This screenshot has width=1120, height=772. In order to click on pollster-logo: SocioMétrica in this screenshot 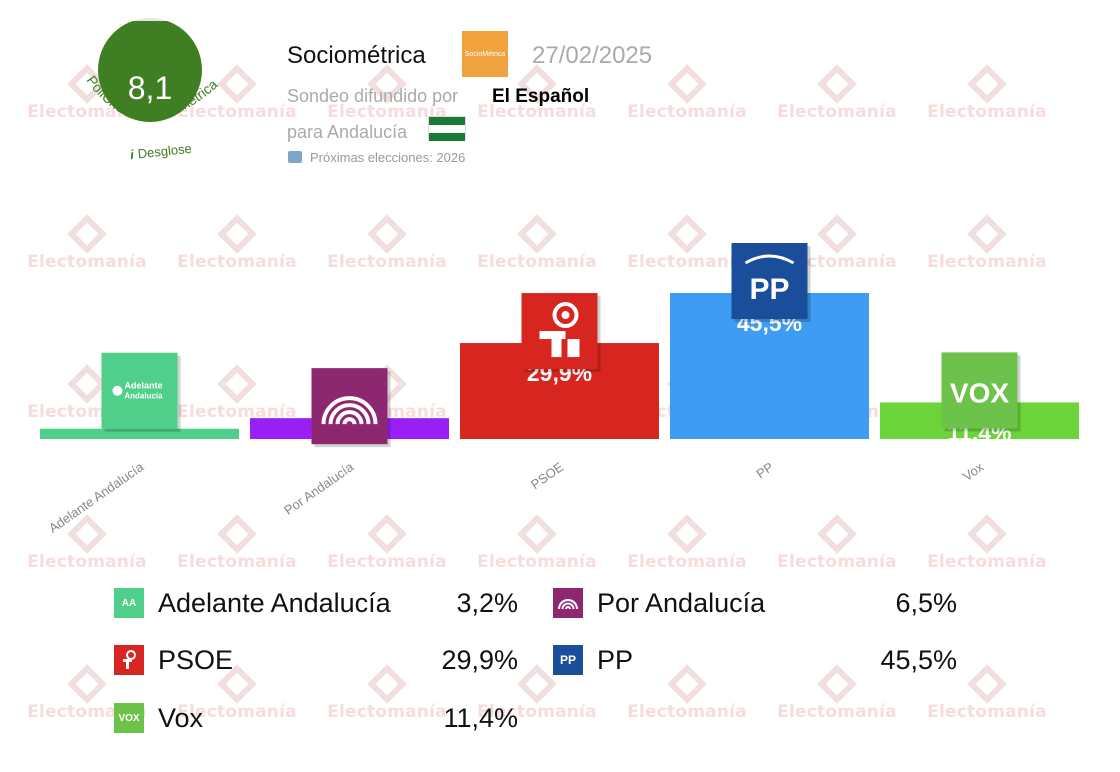, I will do `click(485, 54)`.